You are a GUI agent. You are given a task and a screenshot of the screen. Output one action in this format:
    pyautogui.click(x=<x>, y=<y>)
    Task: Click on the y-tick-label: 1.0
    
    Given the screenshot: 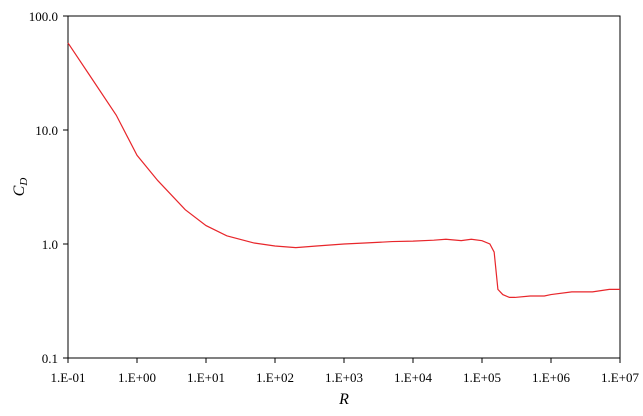 What is the action you would take?
    pyautogui.click(x=50, y=244)
    